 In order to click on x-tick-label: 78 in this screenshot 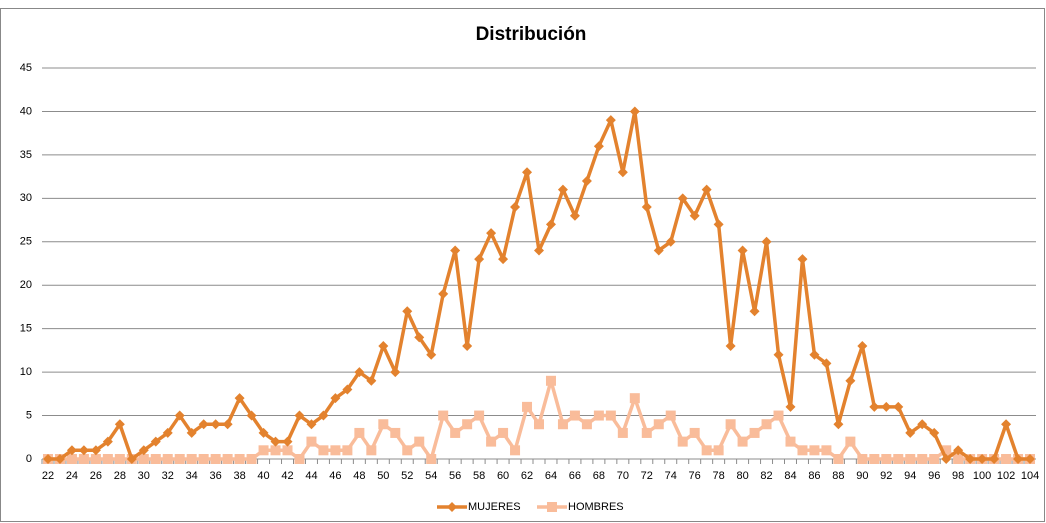, I will do `click(719, 476)`.